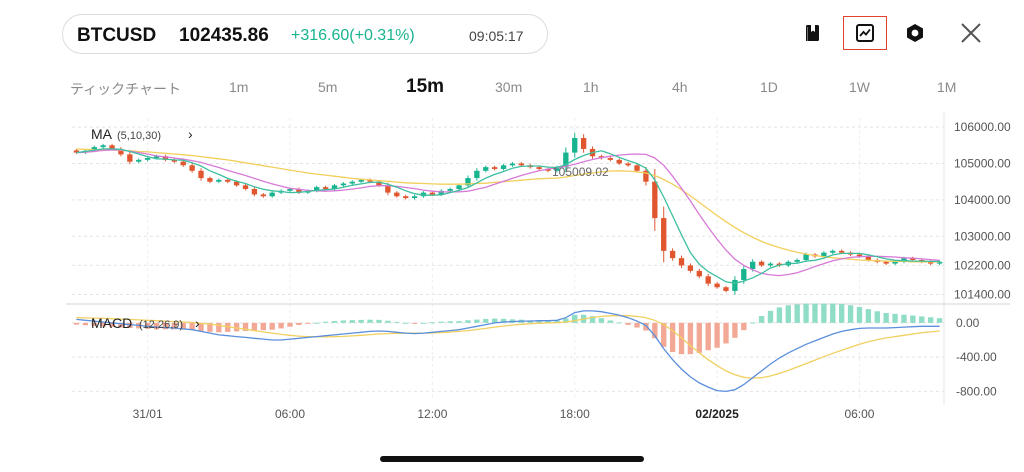  Describe the element at coordinates (190, 134) in the screenshot. I see `ma-expand-chevron-icon: ›` at that location.